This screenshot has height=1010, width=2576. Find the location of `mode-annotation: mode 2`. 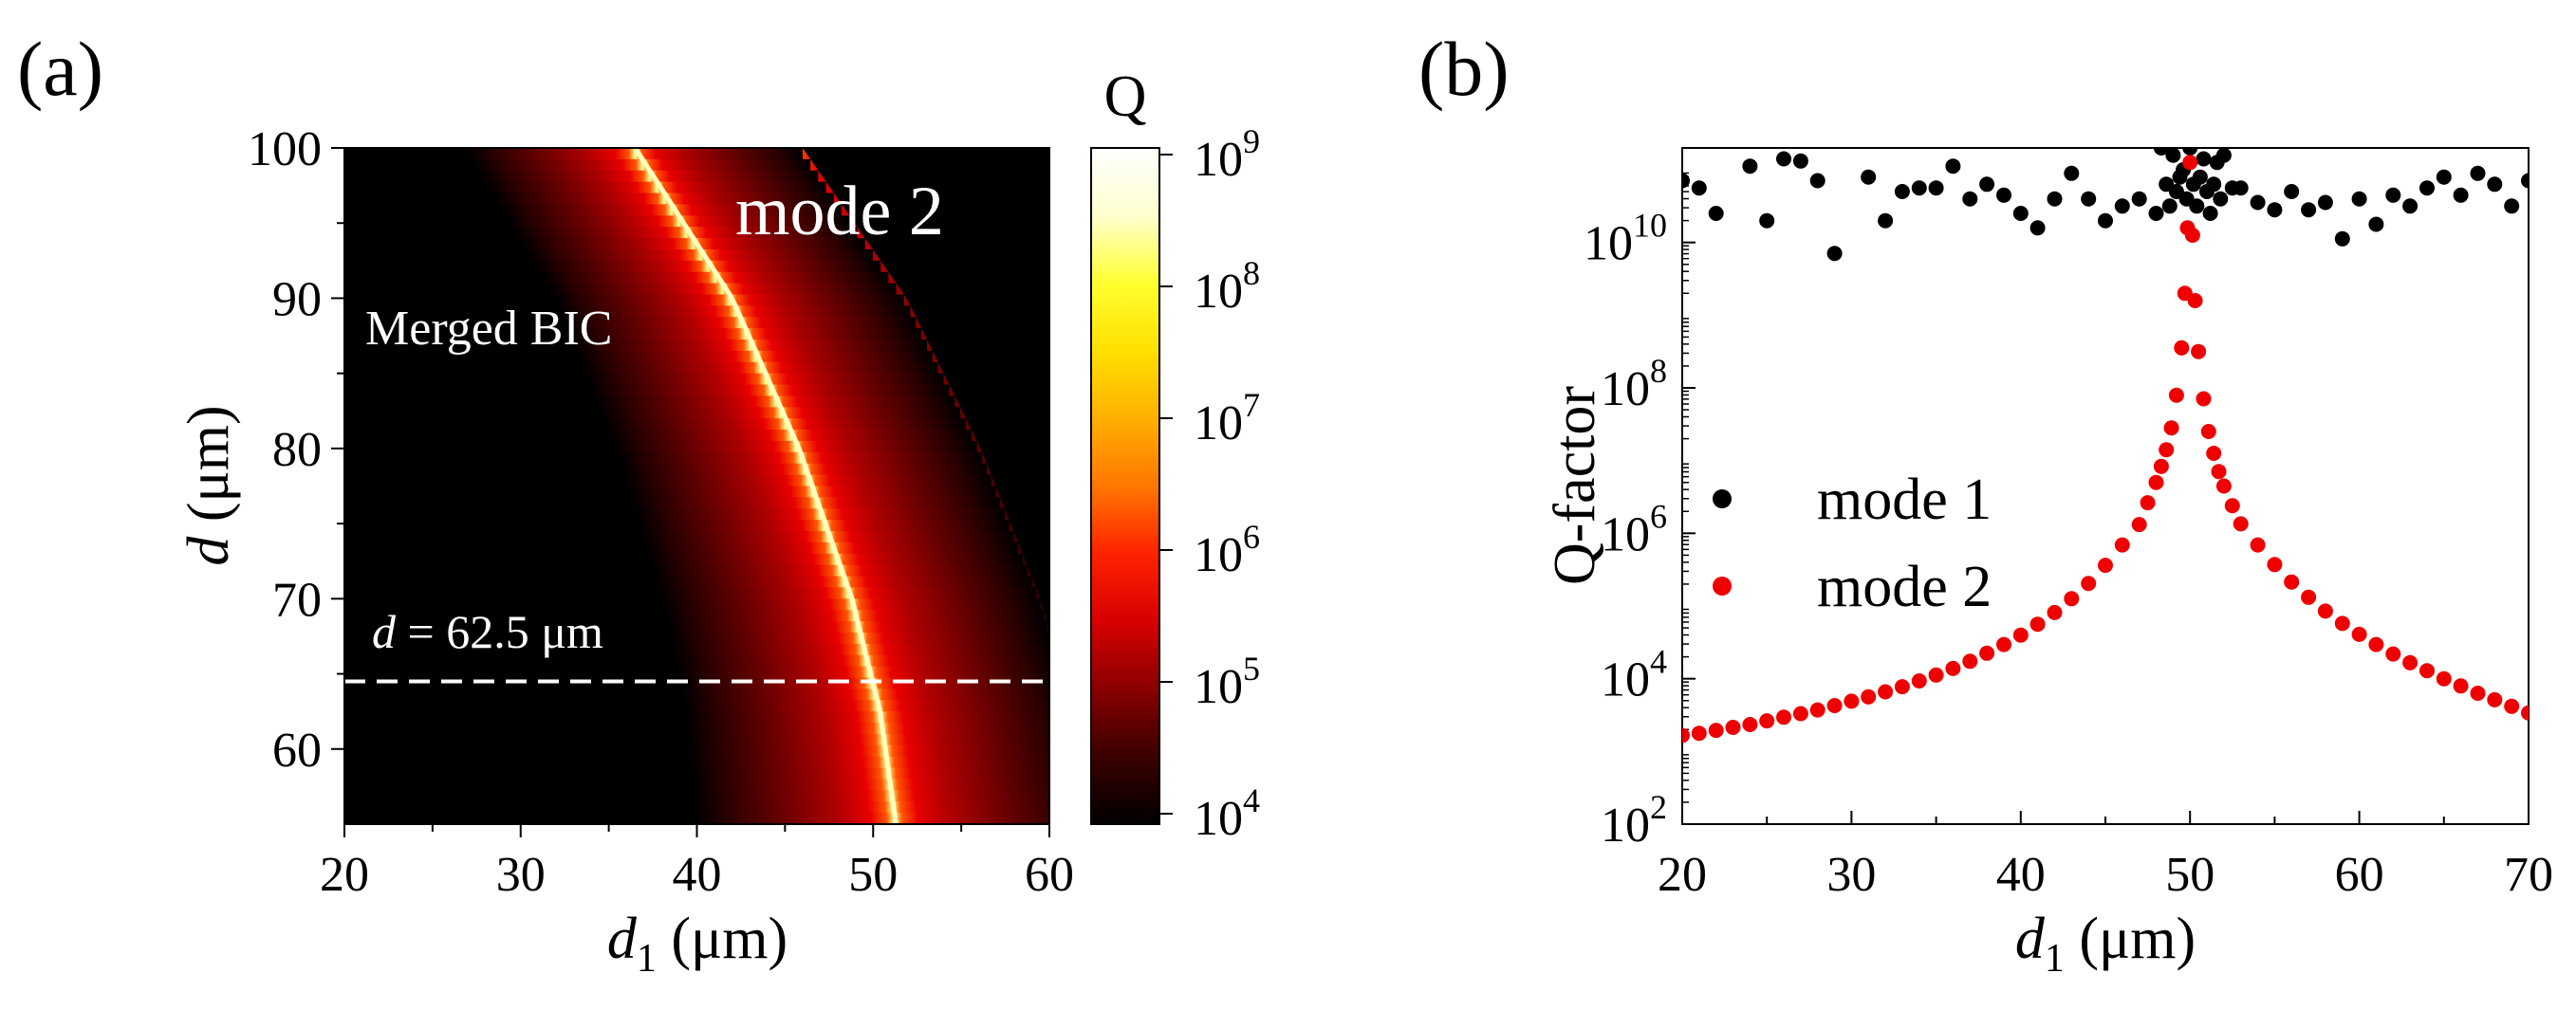

mode-annotation: mode 2 is located at coordinates (839, 211).